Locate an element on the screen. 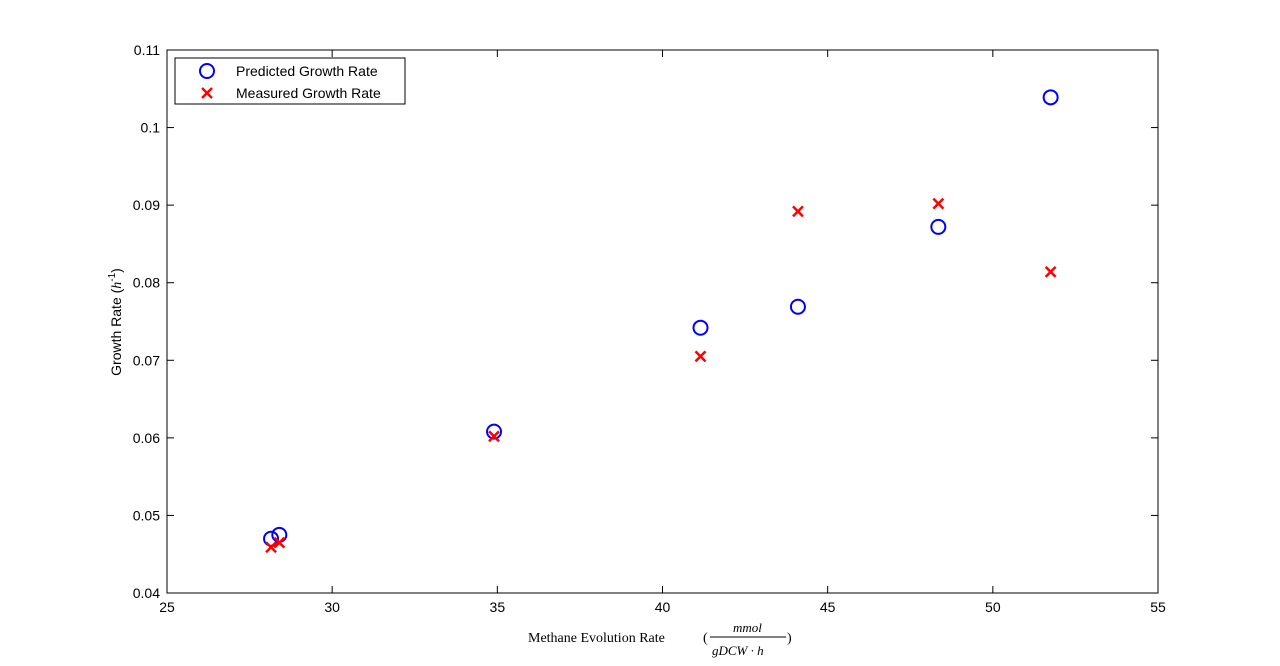 This screenshot has width=1280, height=666. svg-text: gDCW · h is located at coordinates (738, 650).